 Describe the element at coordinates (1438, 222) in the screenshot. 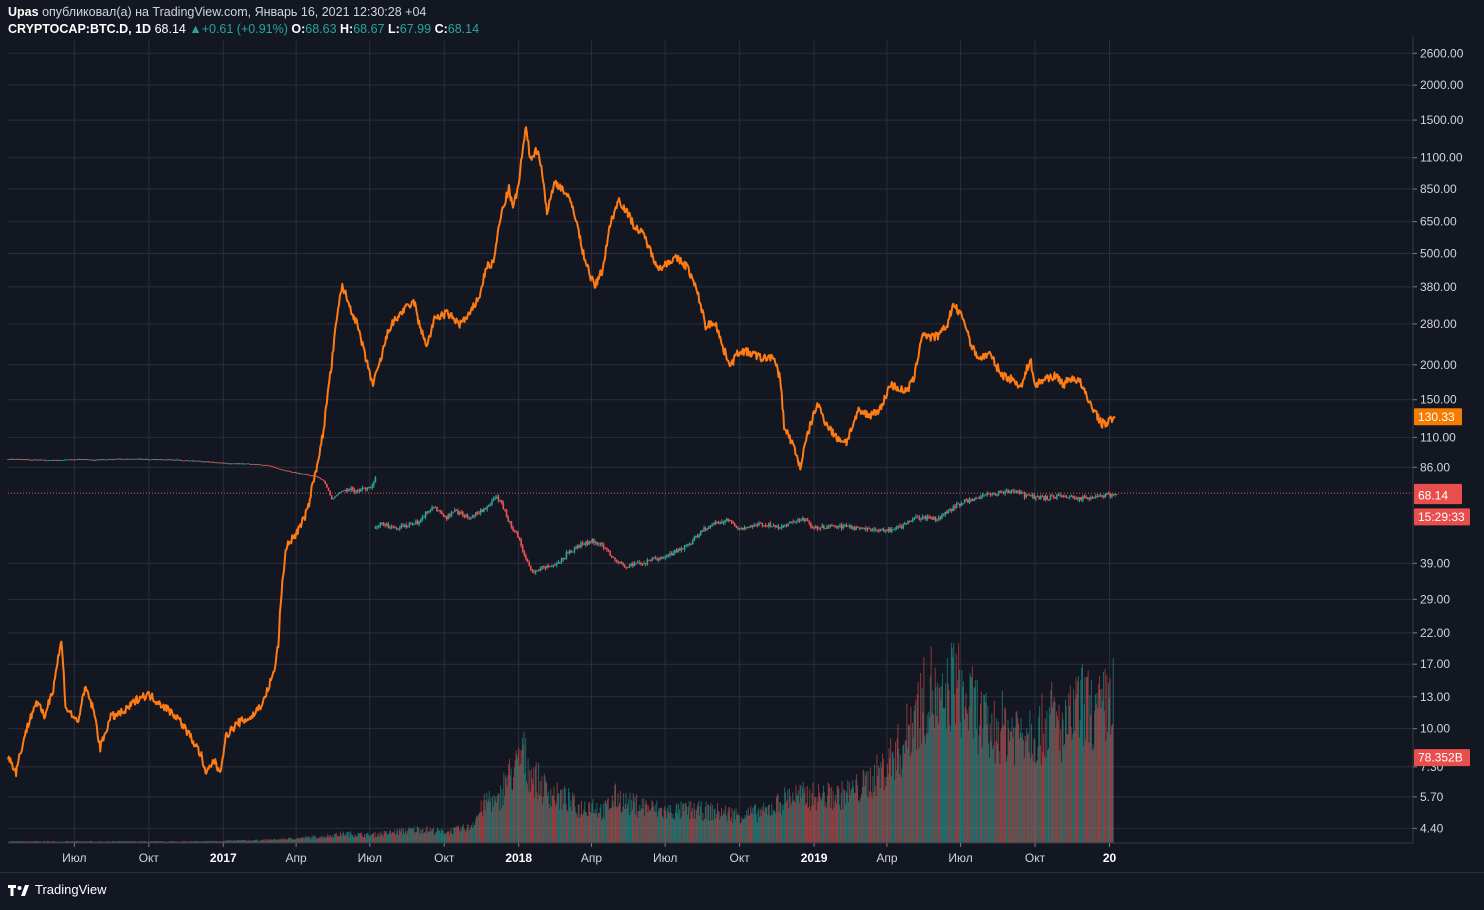

I see `price-tick-label: 650.00` at that location.